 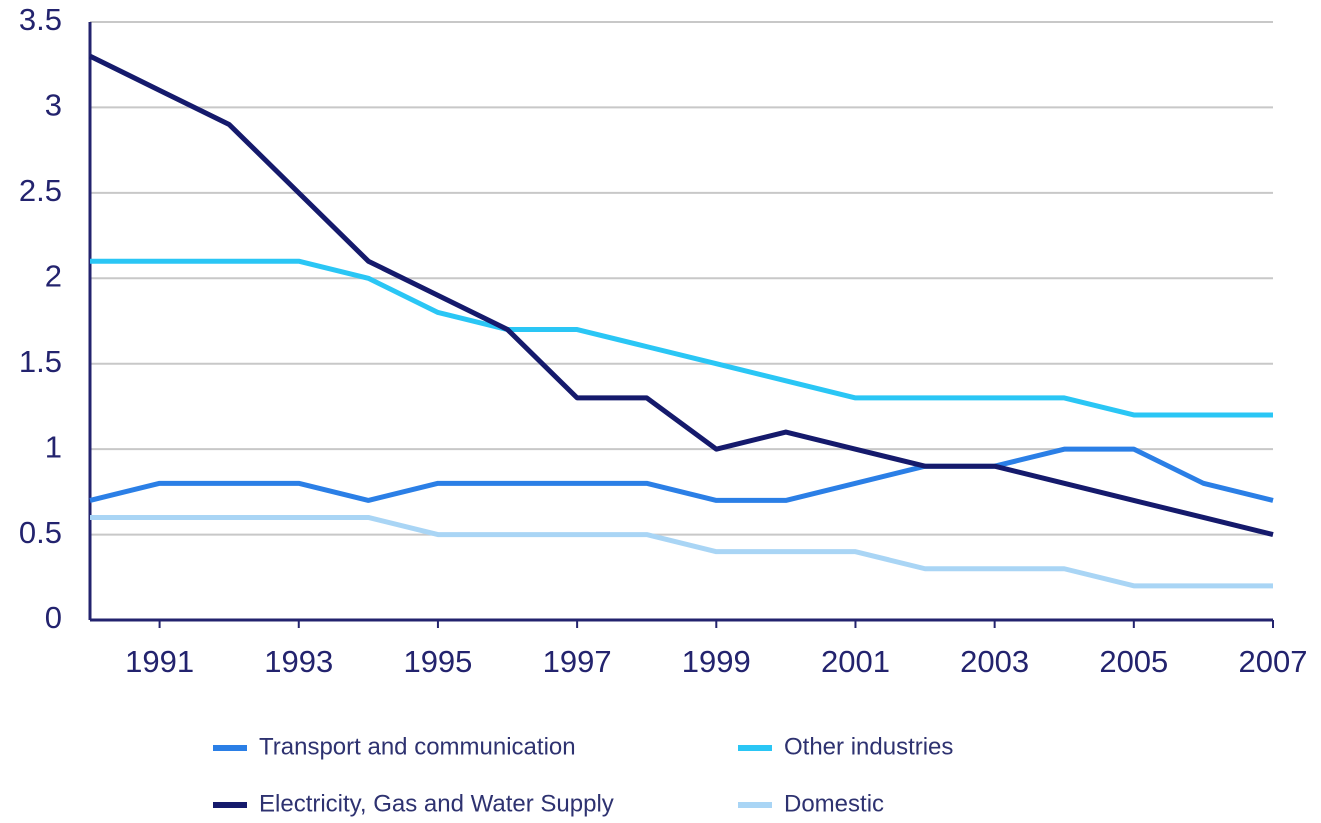 I want to click on y-tick-label: 3, so click(x=53, y=105).